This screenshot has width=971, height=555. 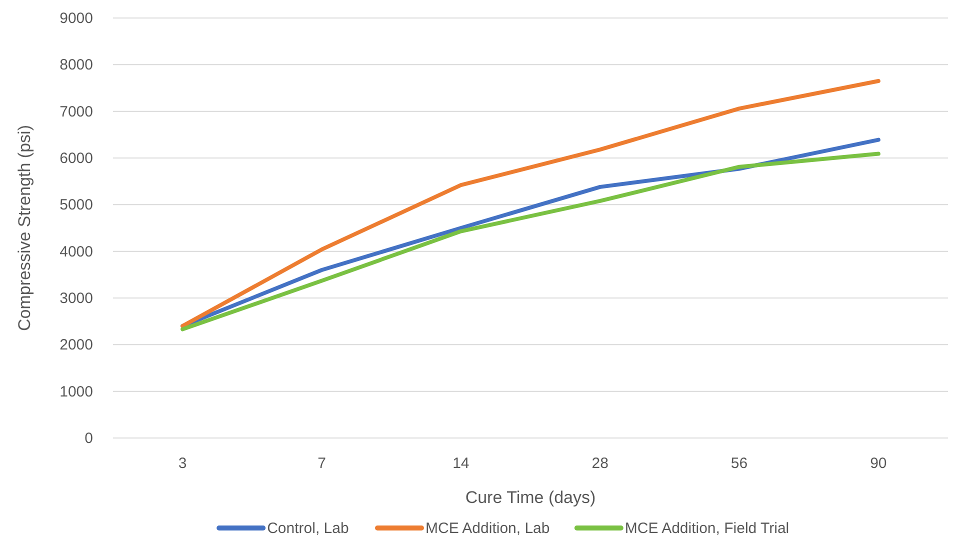 What do you see at coordinates (461, 463) in the screenshot?
I see `x-tick-label: 14` at bounding box center [461, 463].